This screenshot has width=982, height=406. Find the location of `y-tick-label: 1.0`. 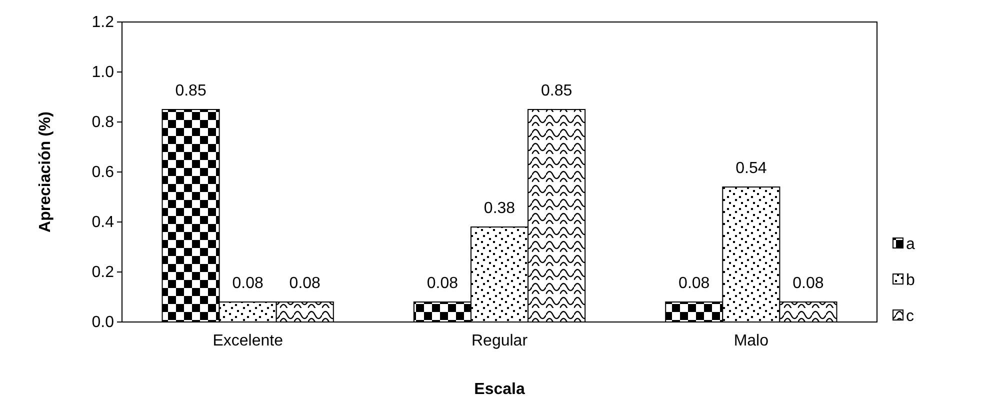

y-tick-label: 1.0 is located at coordinates (103, 73).